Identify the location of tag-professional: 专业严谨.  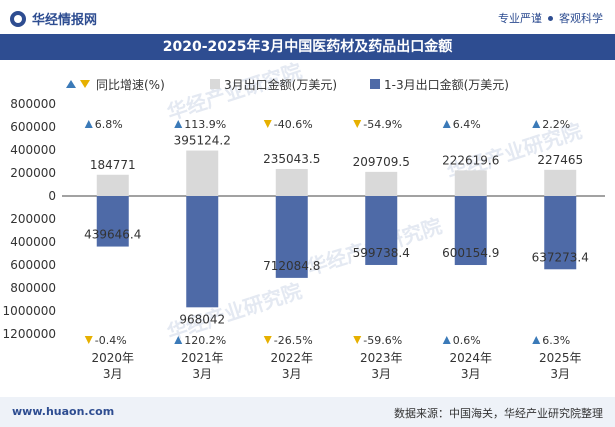
(520, 18).